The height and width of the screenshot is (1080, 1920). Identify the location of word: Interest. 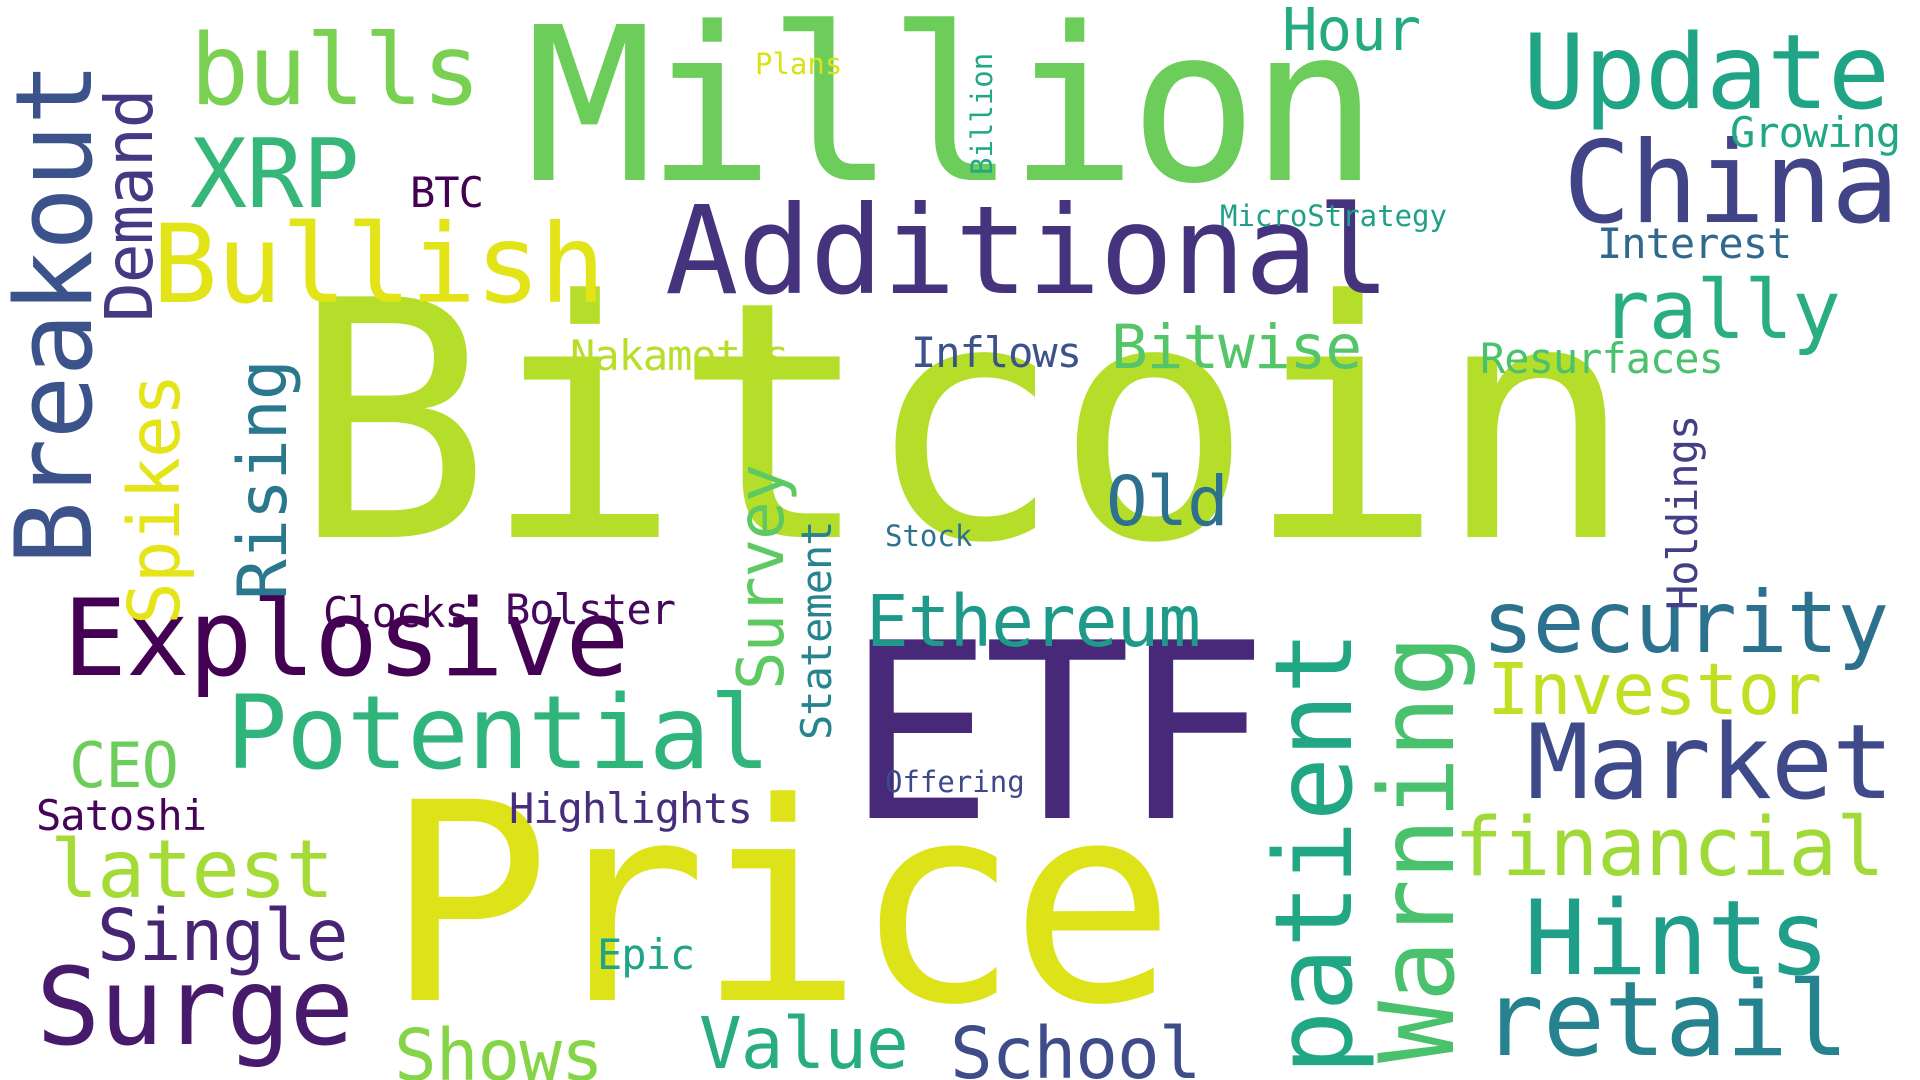
(1694, 243).